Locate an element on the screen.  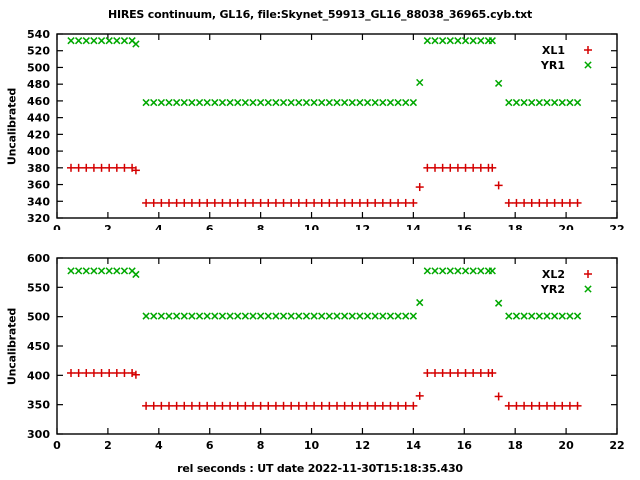
legend-marker-XL1 is located at coordinates (588, 50).